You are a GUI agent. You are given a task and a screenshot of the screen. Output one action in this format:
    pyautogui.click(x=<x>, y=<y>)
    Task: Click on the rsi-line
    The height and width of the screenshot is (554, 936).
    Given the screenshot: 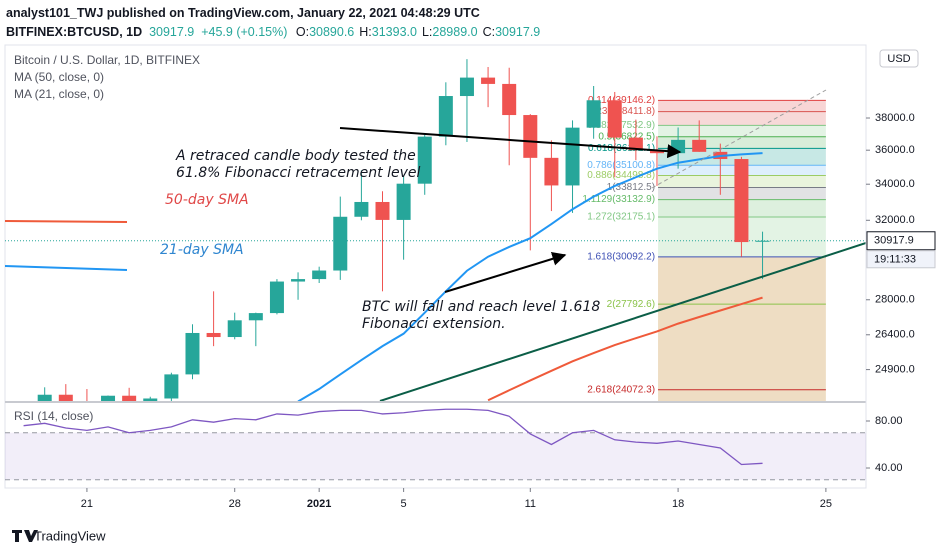 What is the action you would take?
    pyautogui.click(x=393, y=437)
    